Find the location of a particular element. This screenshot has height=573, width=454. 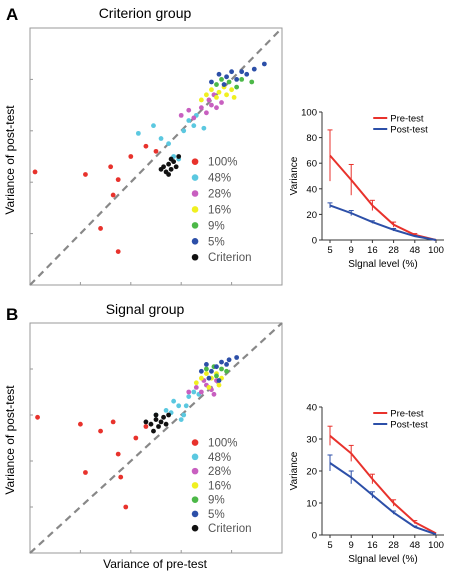

line-a-y-tick-label-5: 100 is located at coordinates (309, 113).